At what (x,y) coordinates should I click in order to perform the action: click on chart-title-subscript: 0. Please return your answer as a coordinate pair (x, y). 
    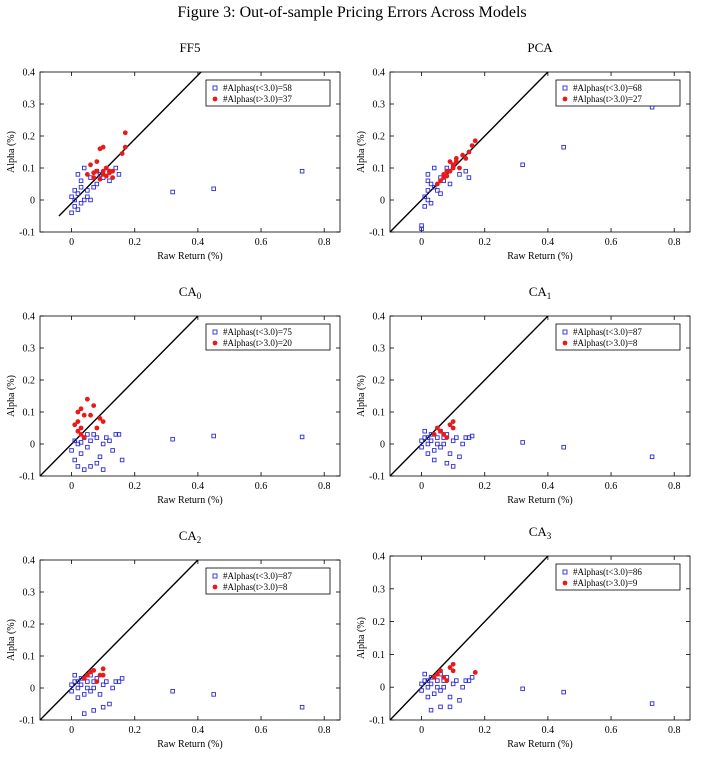
    Looking at the image, I should click on (199, 296).